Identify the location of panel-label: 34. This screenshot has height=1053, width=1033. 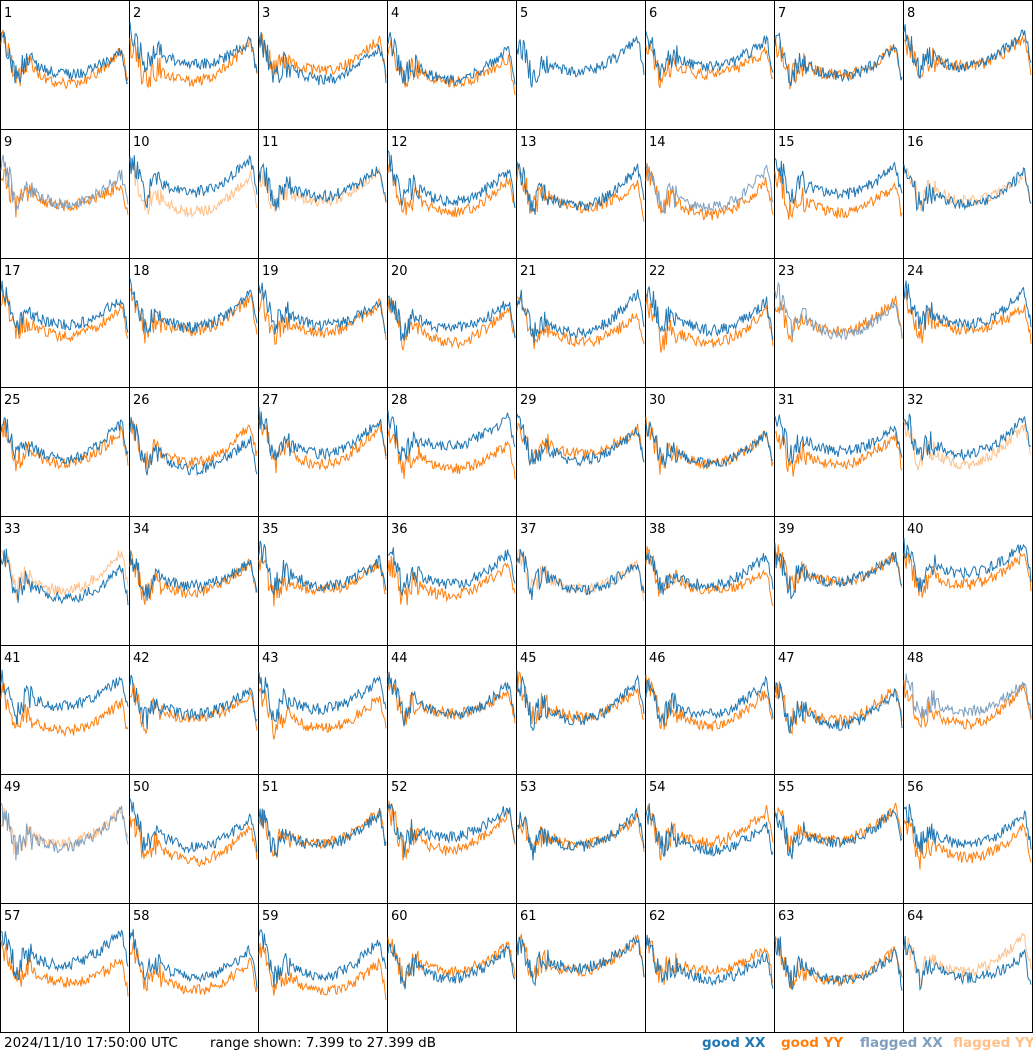
(141, 529).